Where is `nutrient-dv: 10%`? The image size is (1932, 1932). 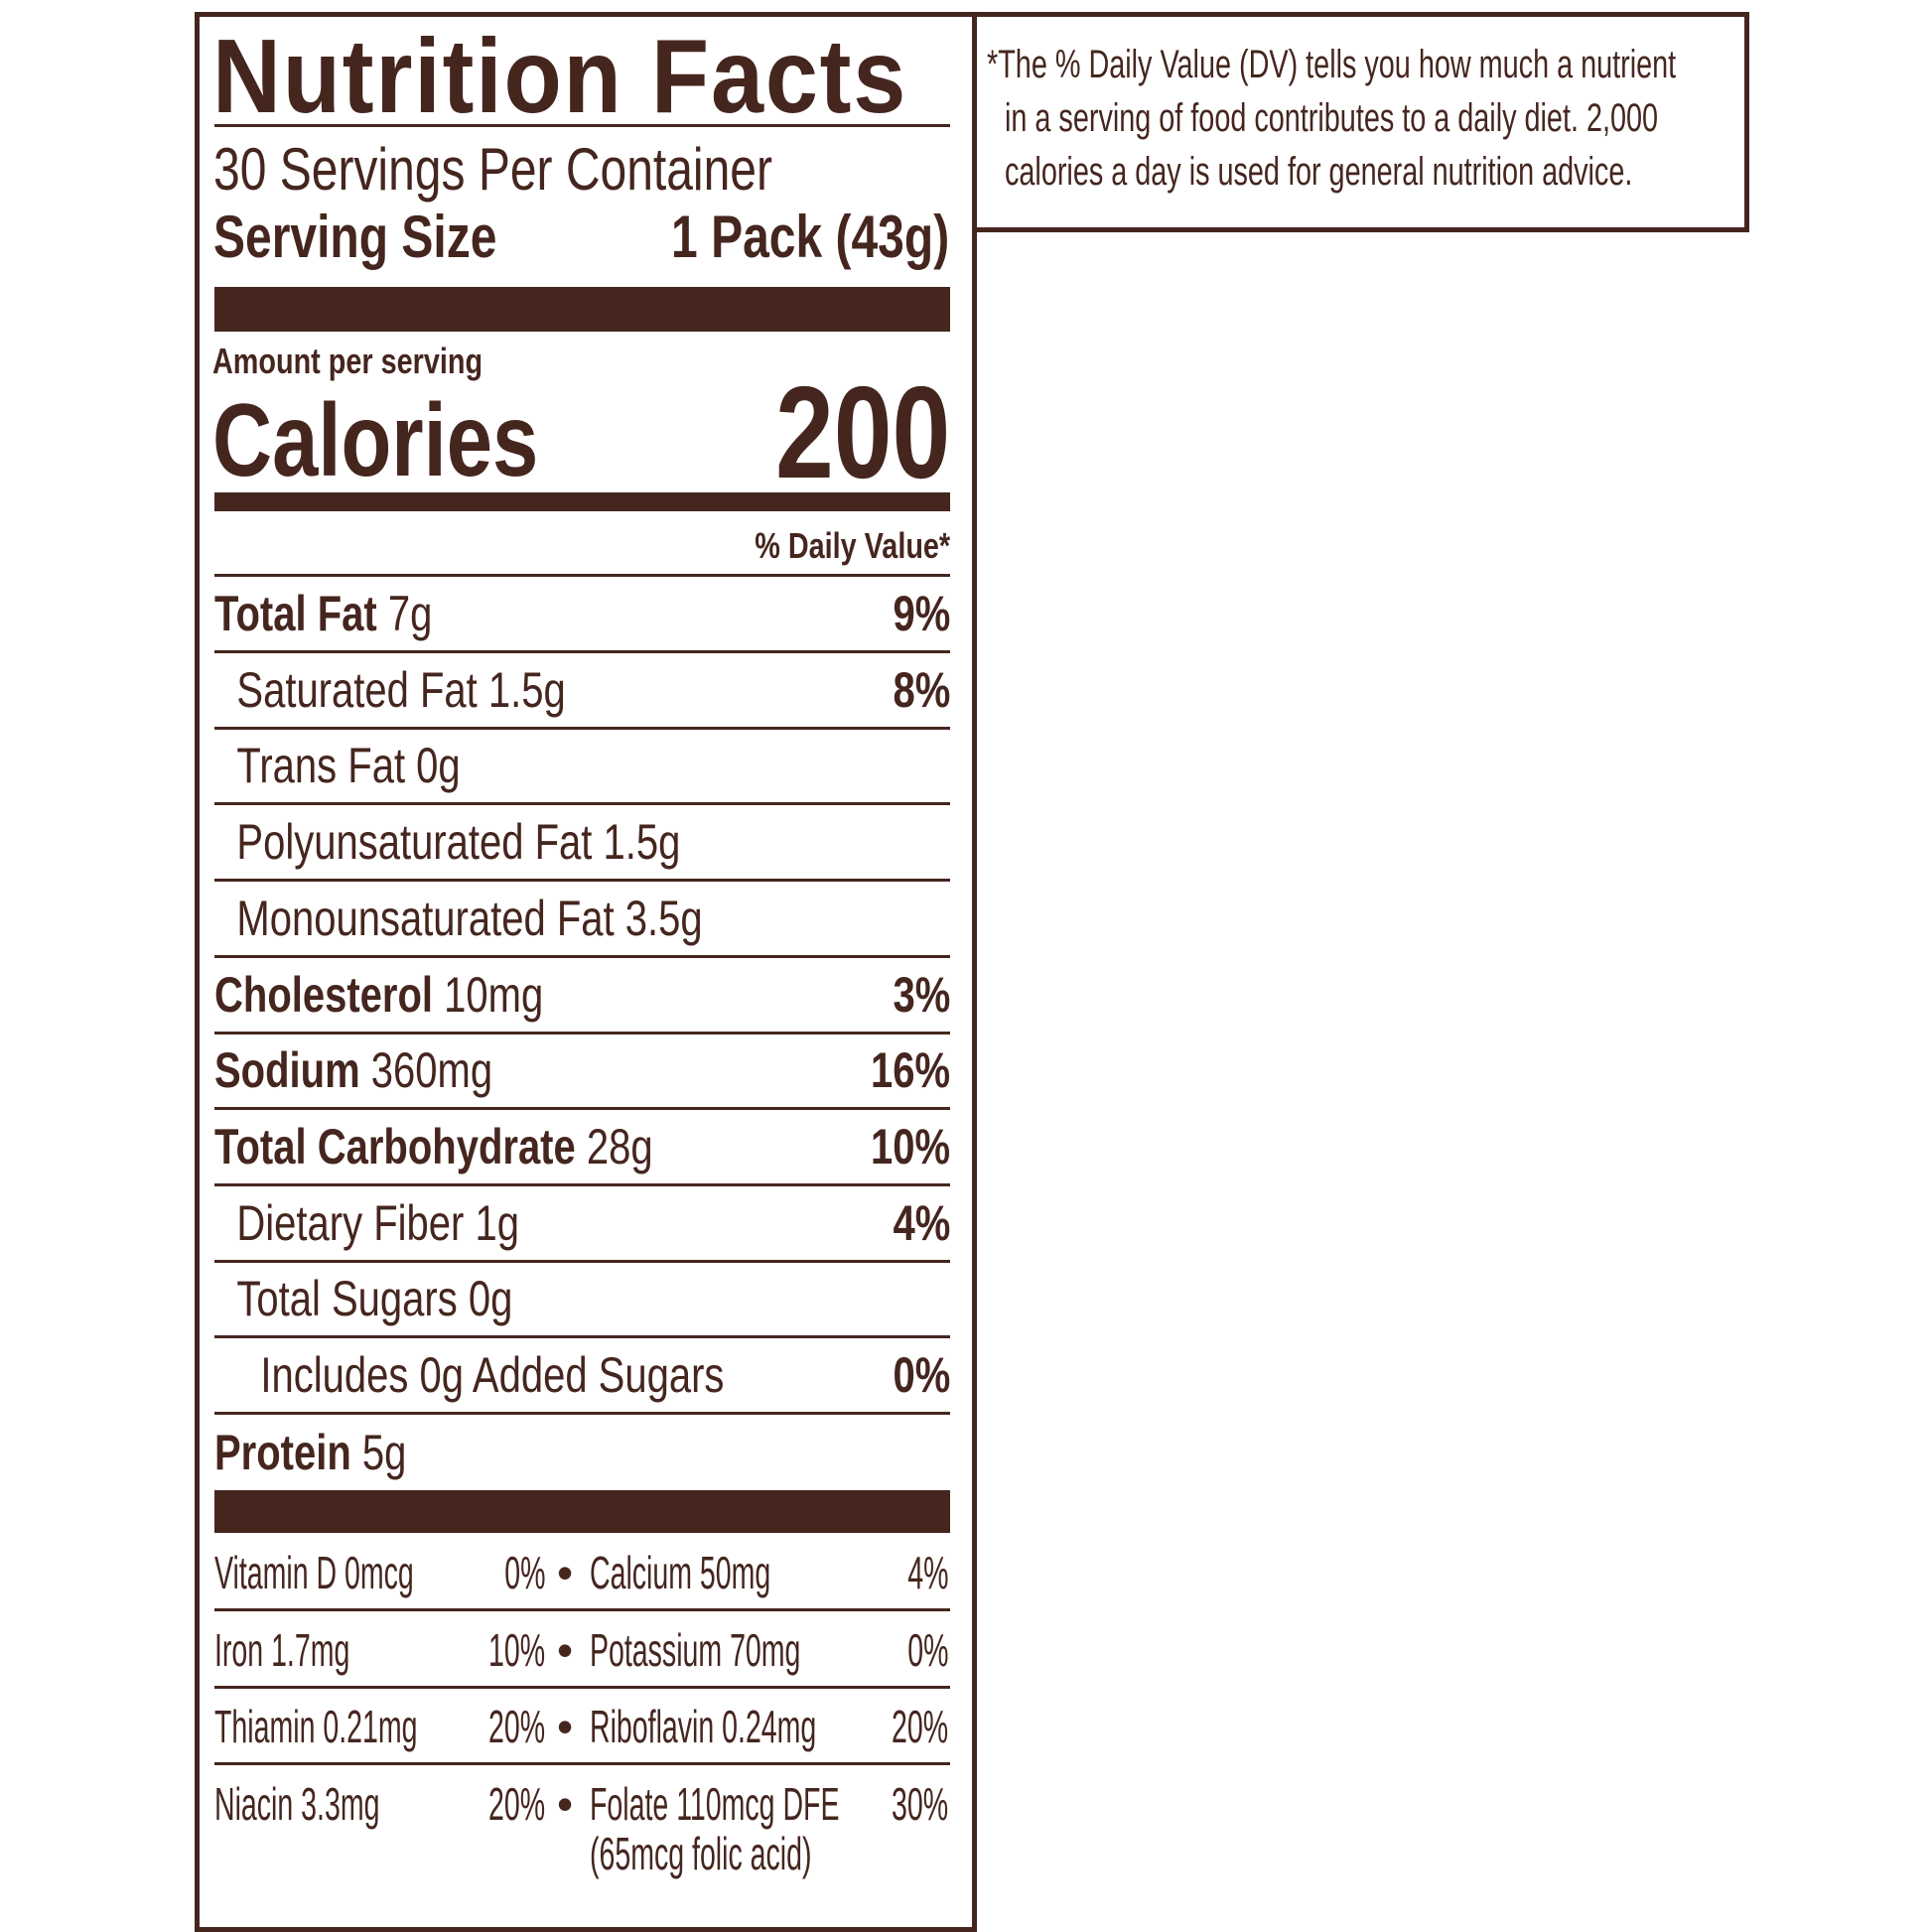
nutrient-dv: 10% is located at coordinates (910, 1146).